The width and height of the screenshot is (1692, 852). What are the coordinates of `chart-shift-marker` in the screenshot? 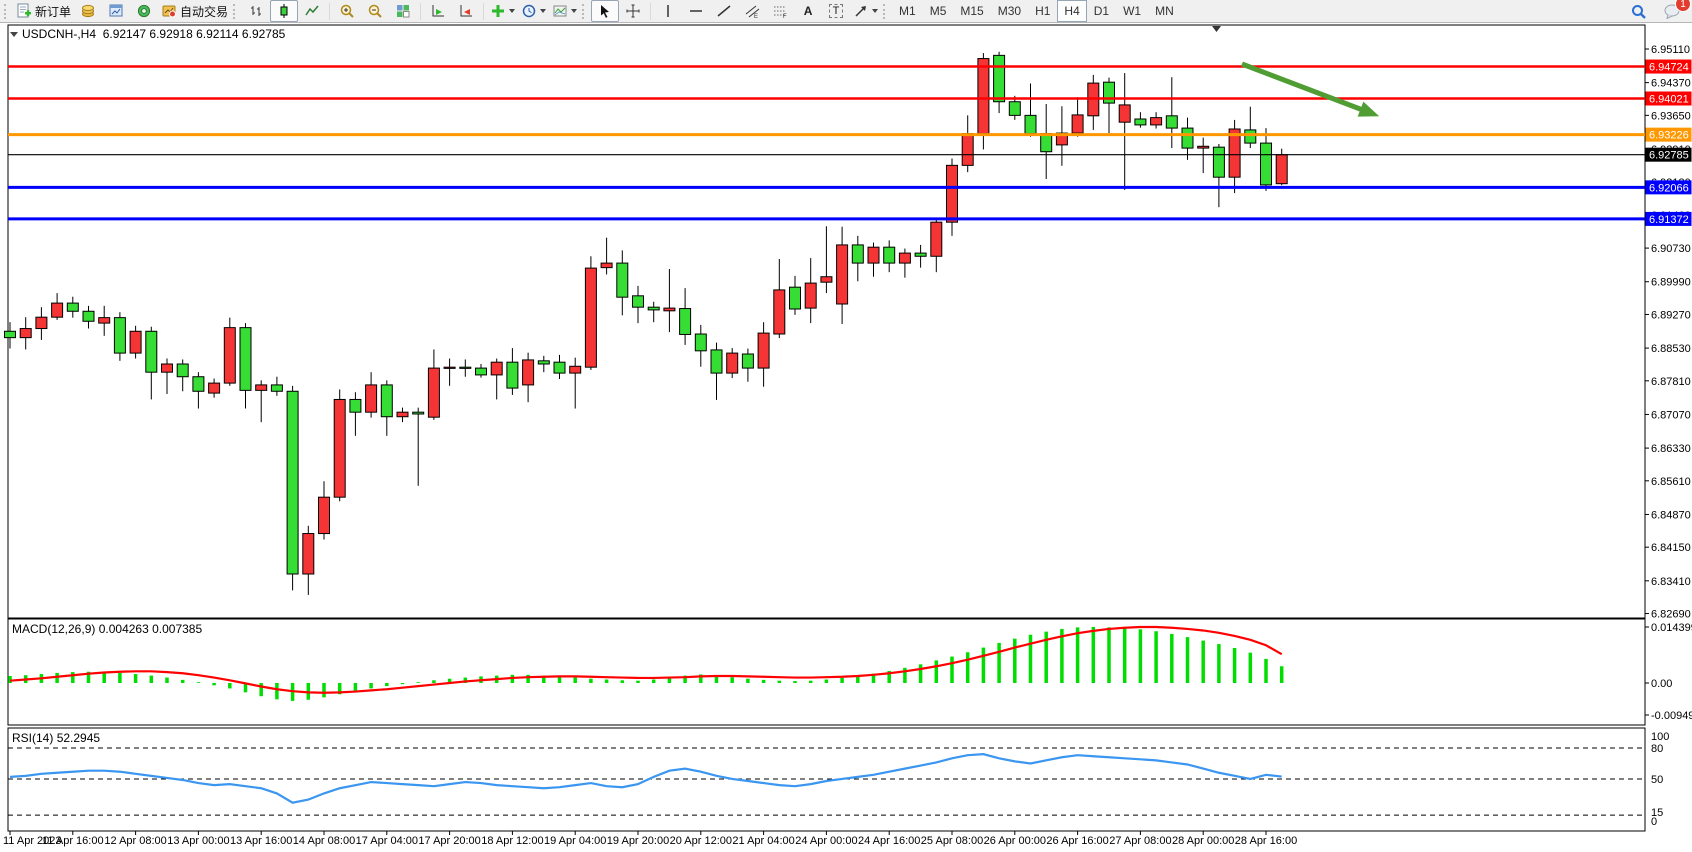 It's located at (1216, 29).